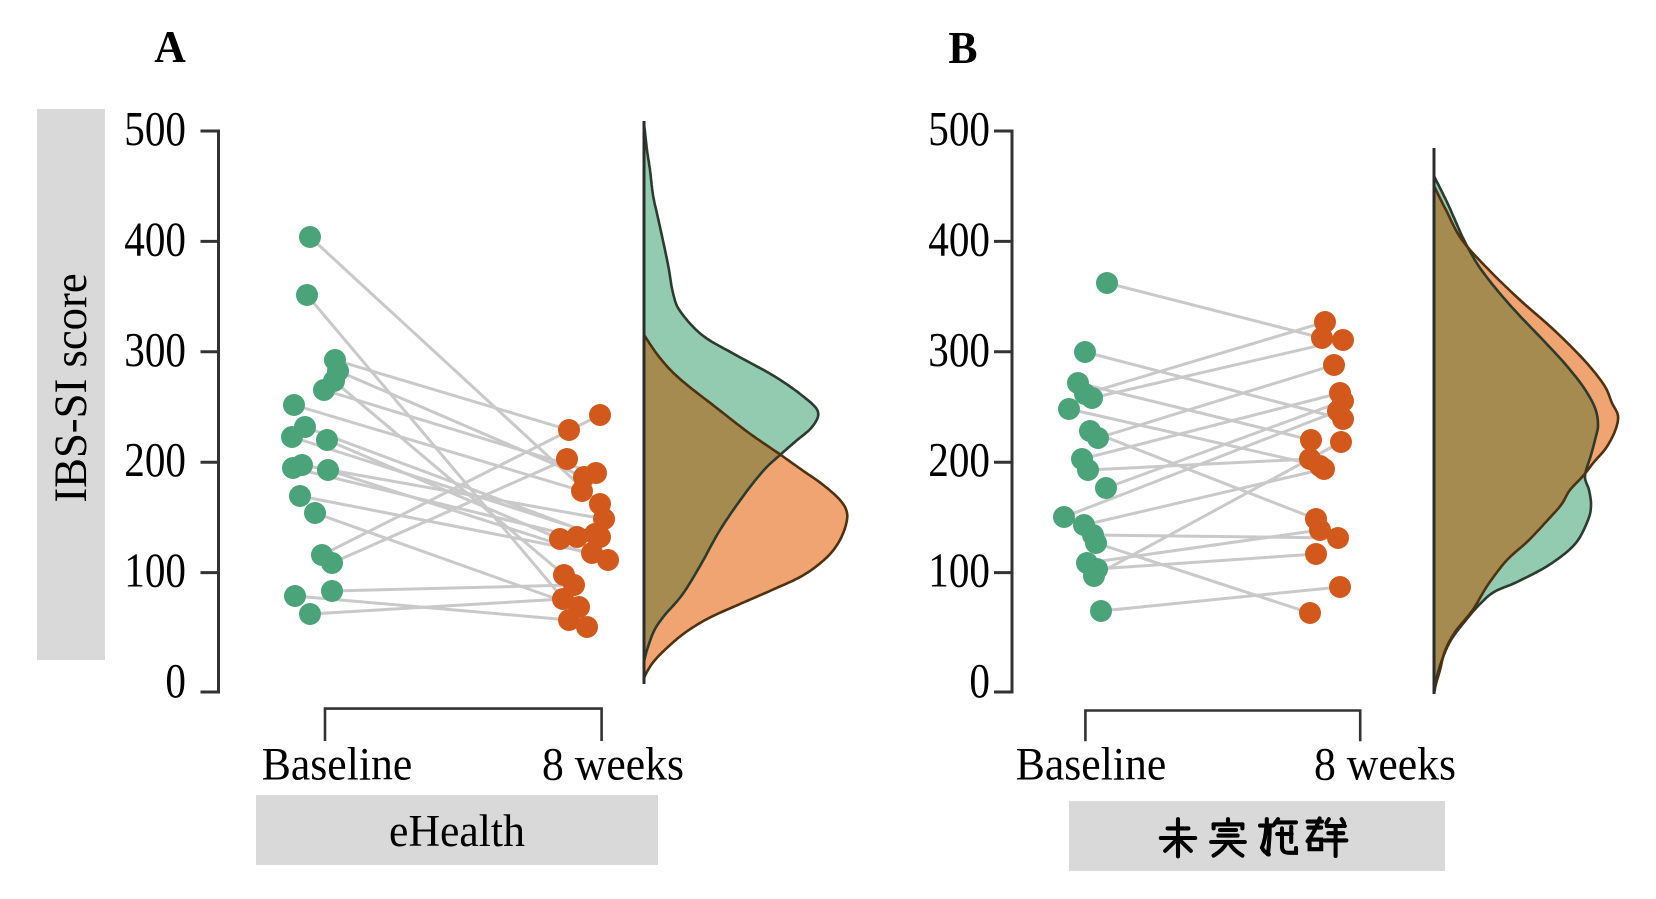 This screenshot has height=899, width=1656. I want to click on svg-text: B, so click(962, 47).